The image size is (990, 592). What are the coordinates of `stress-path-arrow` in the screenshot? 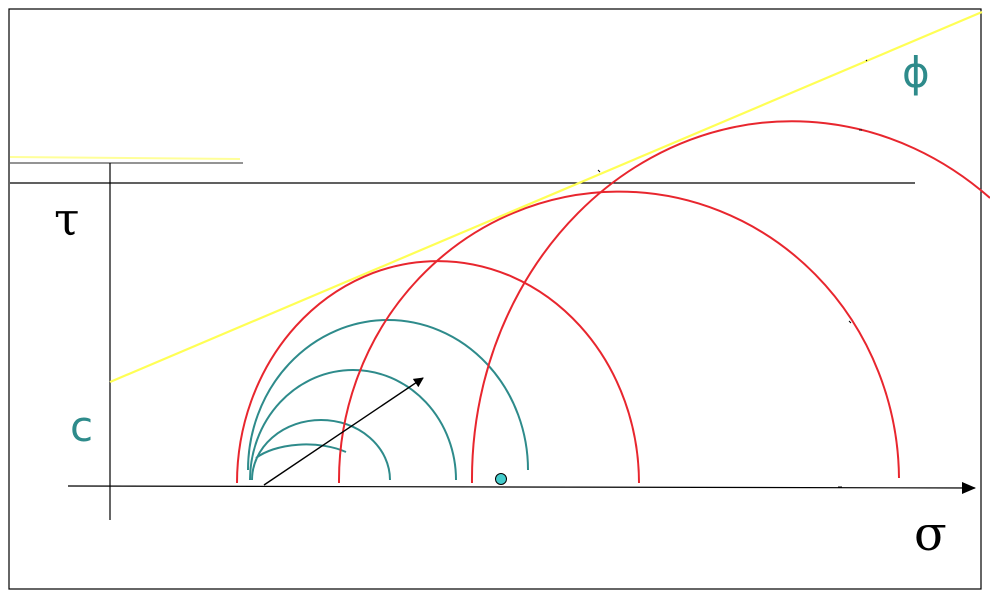 It's located at (343, 431).